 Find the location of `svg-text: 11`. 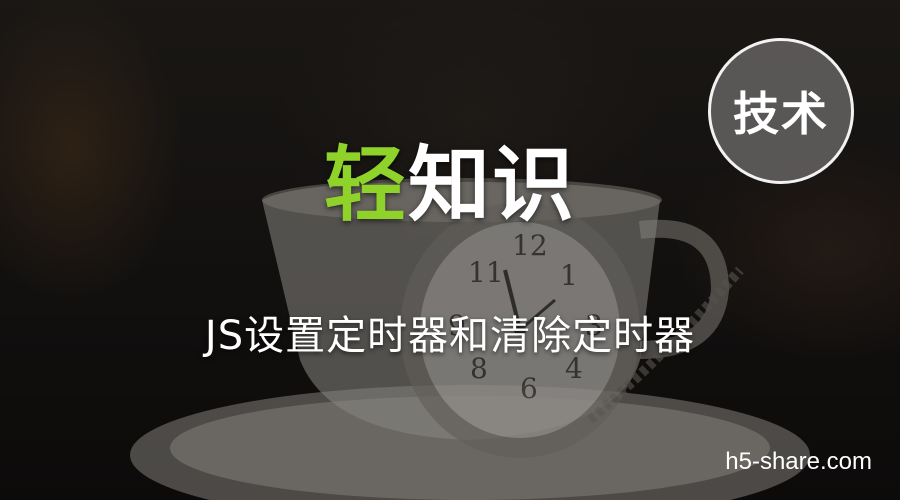

svg-text: 11 is located at coordinates (486, 272).